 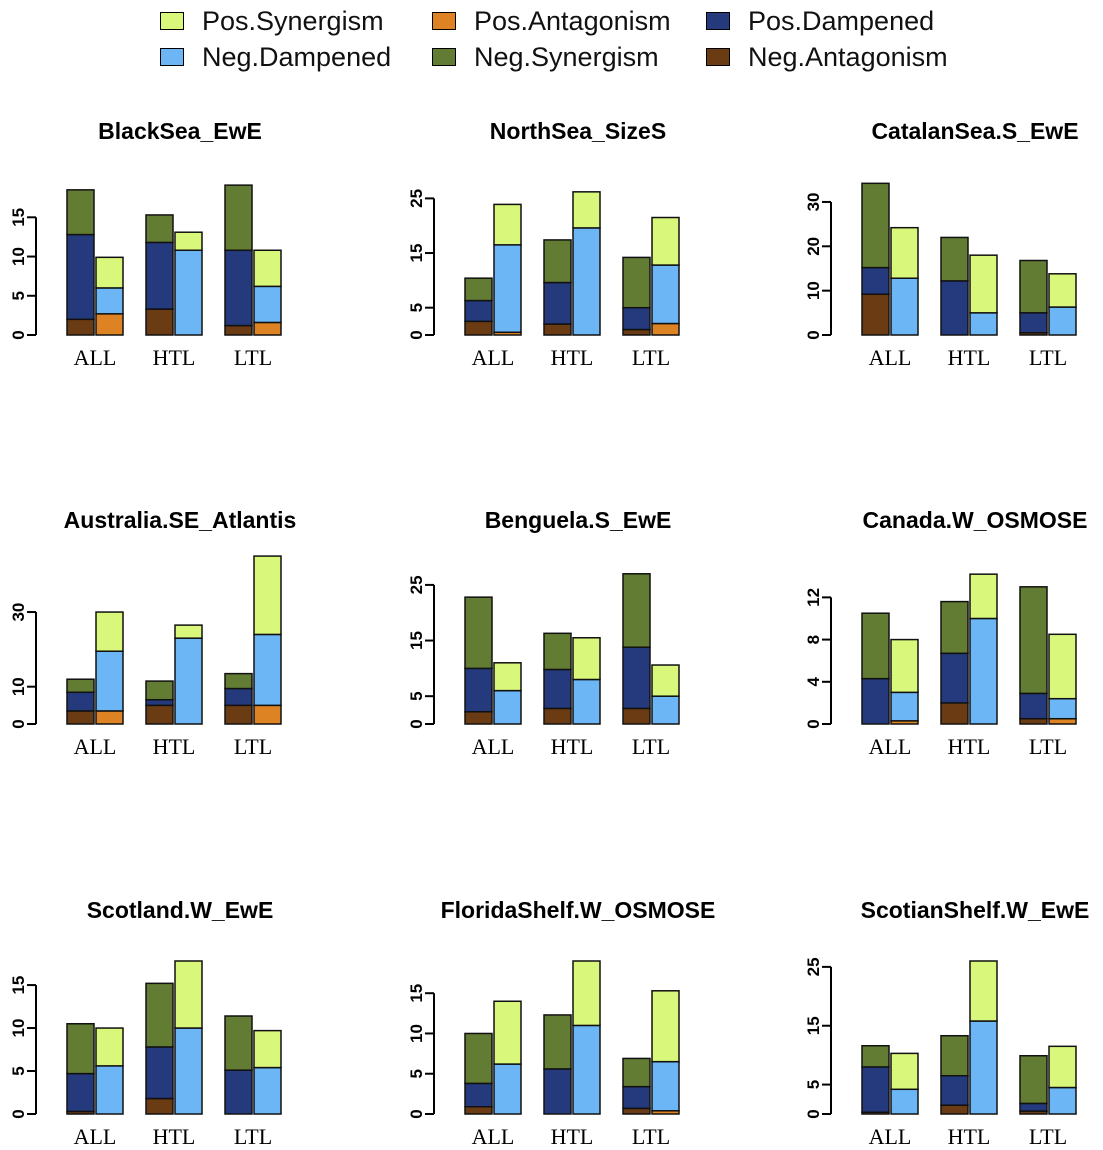 What do you see at coordinates (578, 520) in the screenshot?
I see `panel-title: Benguela.S_EwE` at bounding box center [578, 520].